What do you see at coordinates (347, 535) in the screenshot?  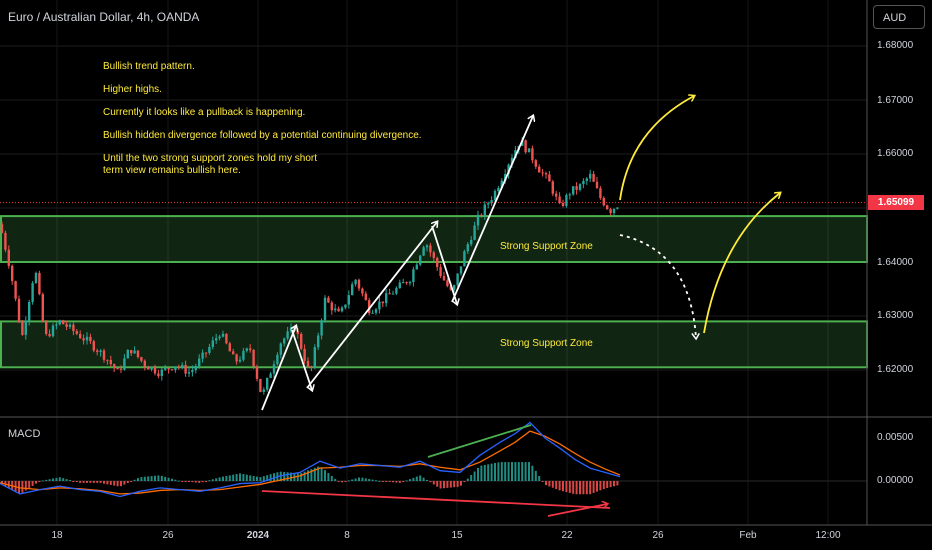 I see `x-tick-label: 8` at bounding box center [347, 535].